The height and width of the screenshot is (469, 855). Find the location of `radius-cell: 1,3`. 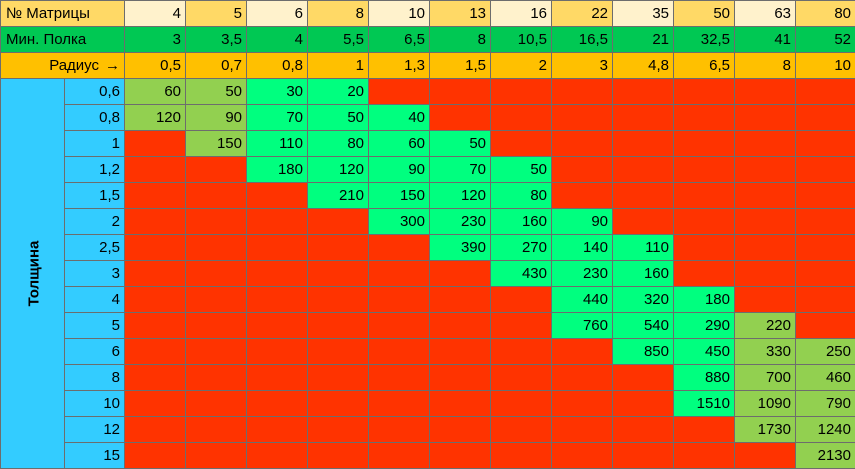

radius-cell: 1,3 is located at coordinates (399, 66).